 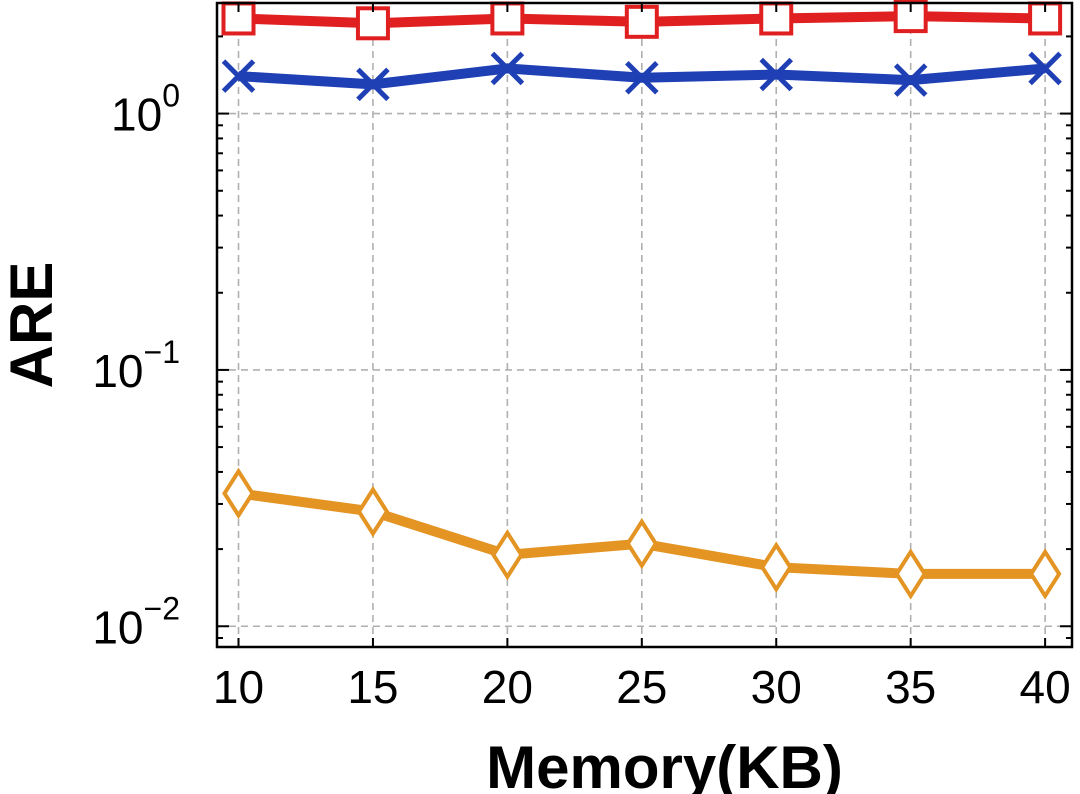 I want to click on x-axis-title: Memory(KB), so click(x=664, y=764).